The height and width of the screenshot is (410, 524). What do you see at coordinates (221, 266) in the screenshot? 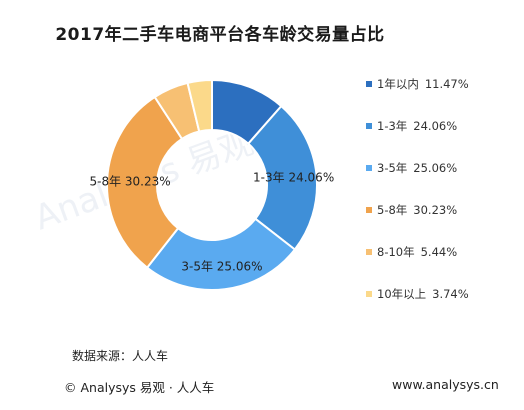
I see `slice-label-2: 3-5年 25.06%` at bounding box center [221, 266].